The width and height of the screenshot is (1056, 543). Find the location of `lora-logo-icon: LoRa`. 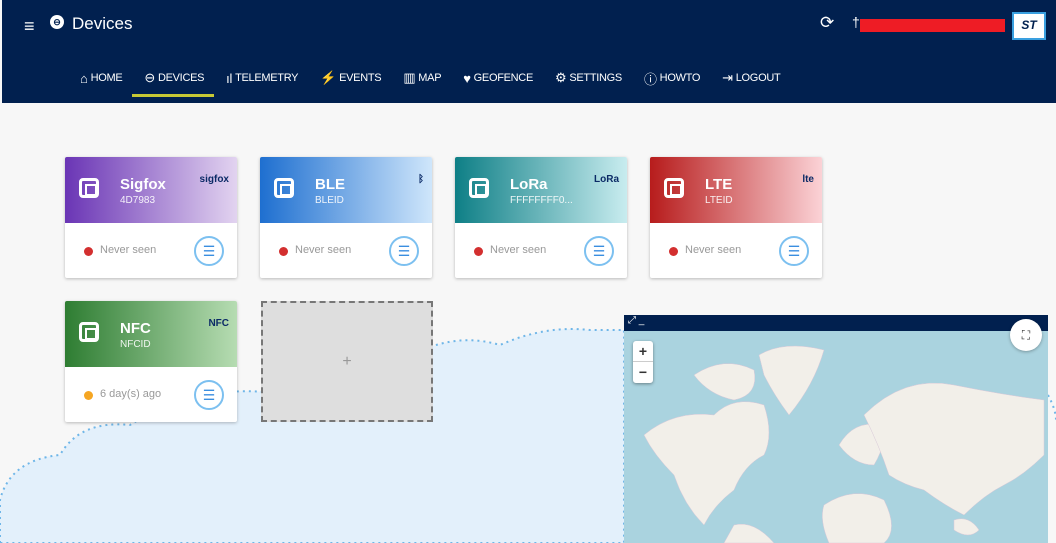

lora-logo-icon: LoRa is located at coordinates (606, 179).